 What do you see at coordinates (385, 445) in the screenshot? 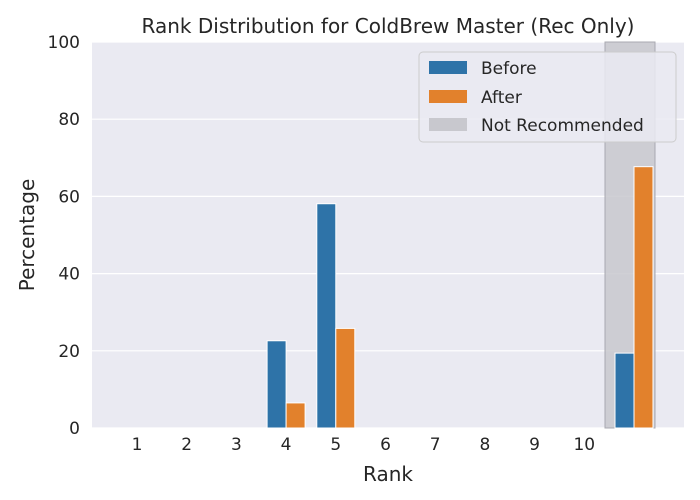
I see `x-tick-label: 6` at bounding box center [385, 445].